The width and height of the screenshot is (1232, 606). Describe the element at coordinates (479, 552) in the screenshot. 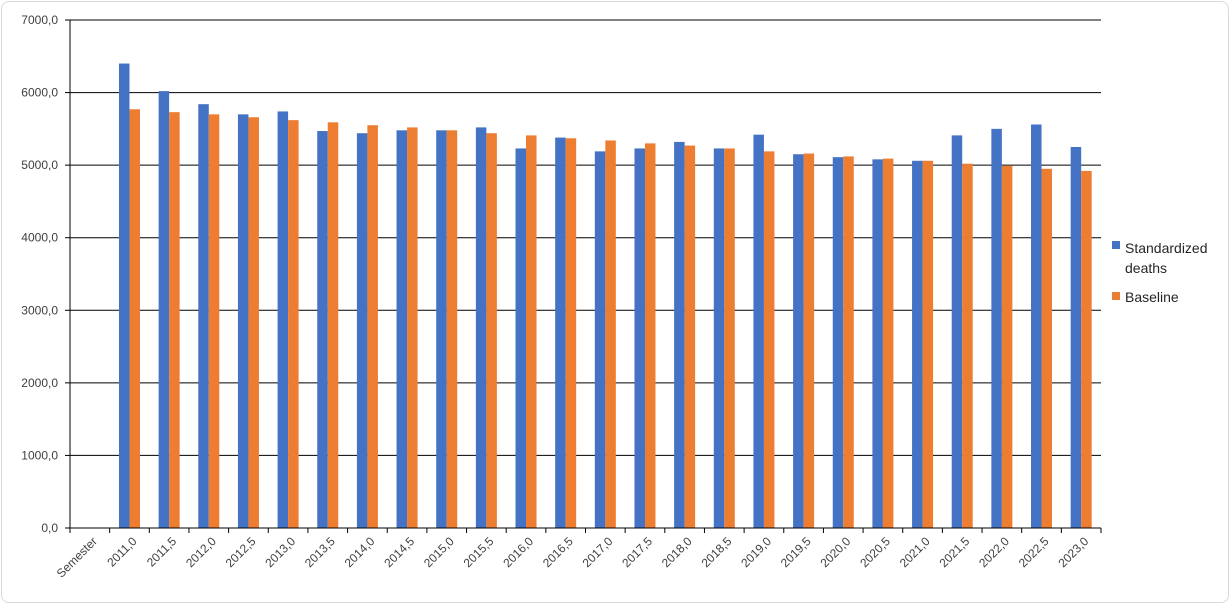

I see `x-tick-label: 2015,5` at that location.